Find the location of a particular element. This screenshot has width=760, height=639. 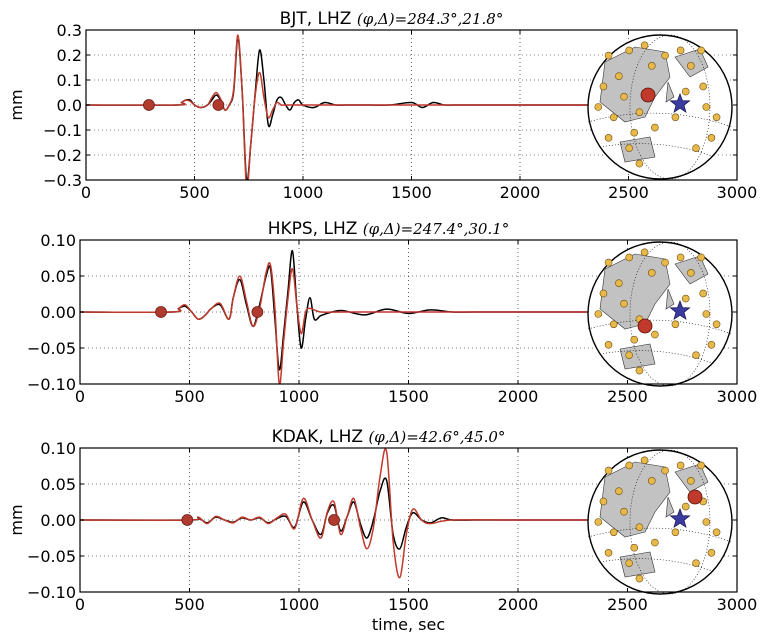

panel-title: KDAK, LHZ (φ,Δ)=42.6°,45.0° is located at coordinates (389, 437).